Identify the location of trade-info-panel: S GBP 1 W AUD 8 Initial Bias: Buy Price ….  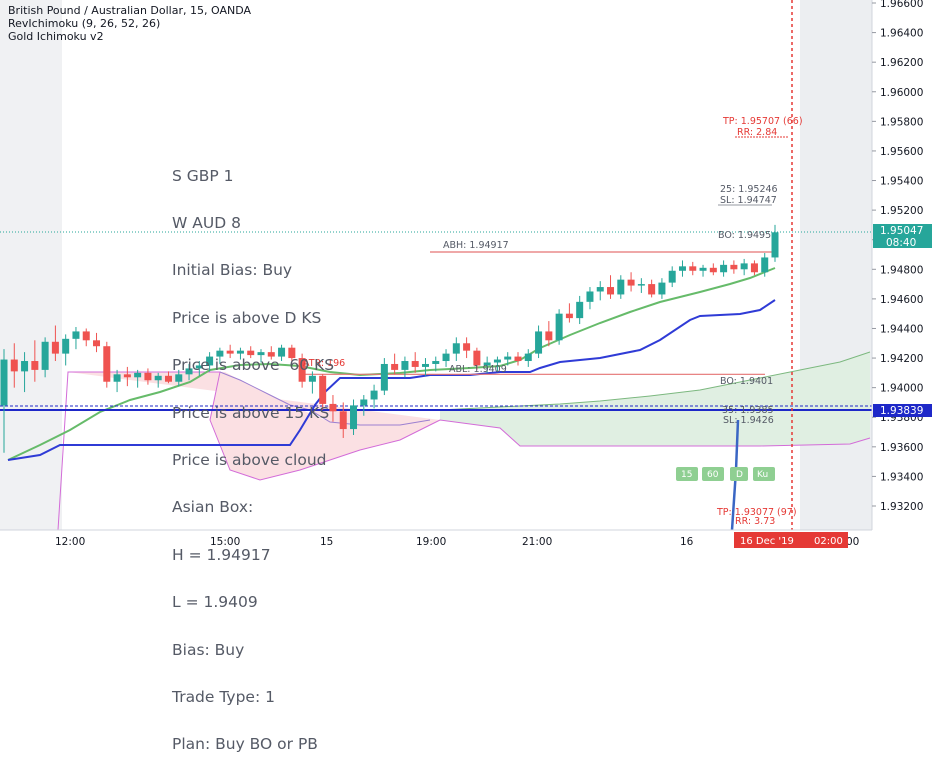
(253, 453).